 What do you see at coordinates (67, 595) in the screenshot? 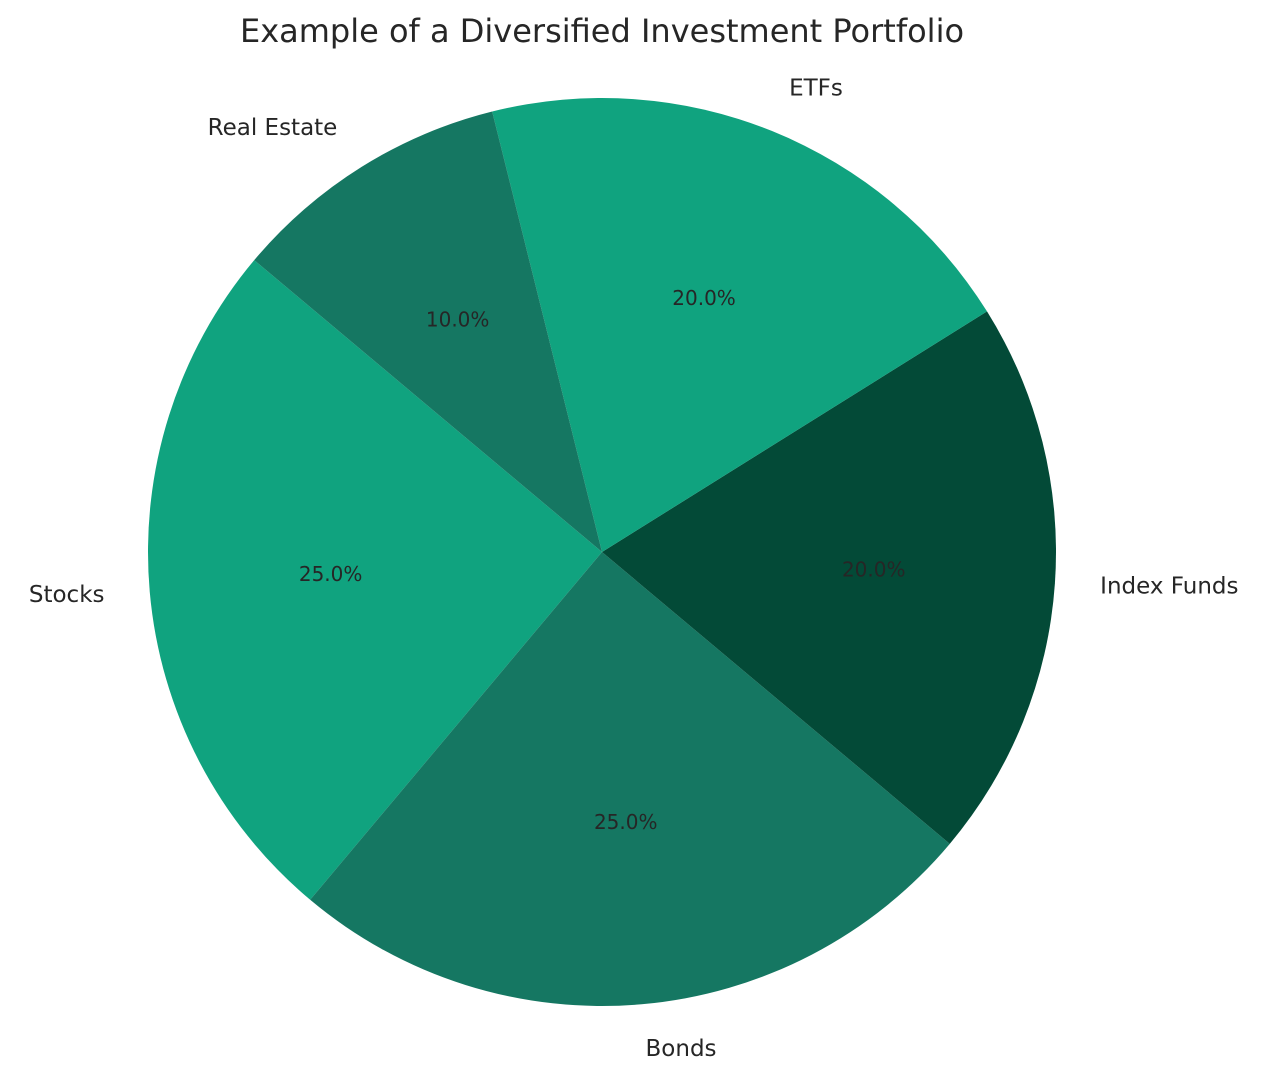
I see `slice-label: Stocks` at bounding box center [67, 595].